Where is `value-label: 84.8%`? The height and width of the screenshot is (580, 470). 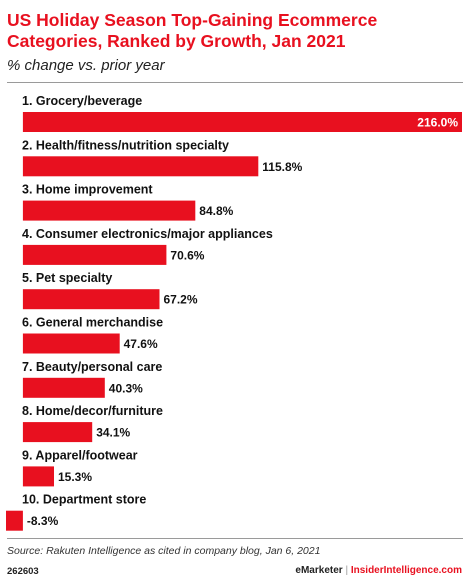 value-label: 84.8% is located at coordinates (216, 211).